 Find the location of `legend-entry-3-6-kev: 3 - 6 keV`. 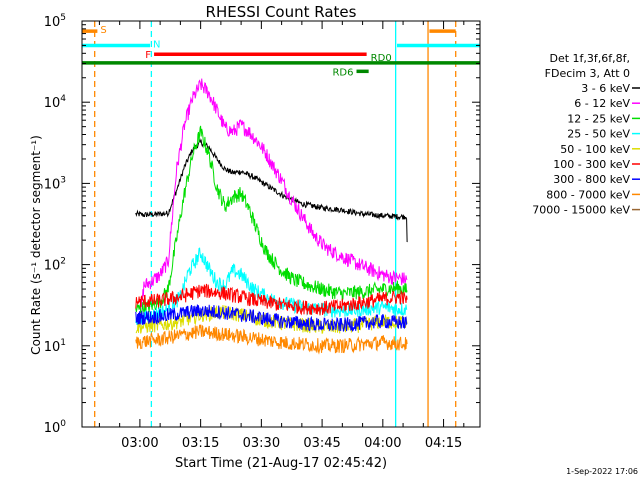

legend-entry-3-6-kev: 3 - 6 keV is located at coordinates (605, 88).